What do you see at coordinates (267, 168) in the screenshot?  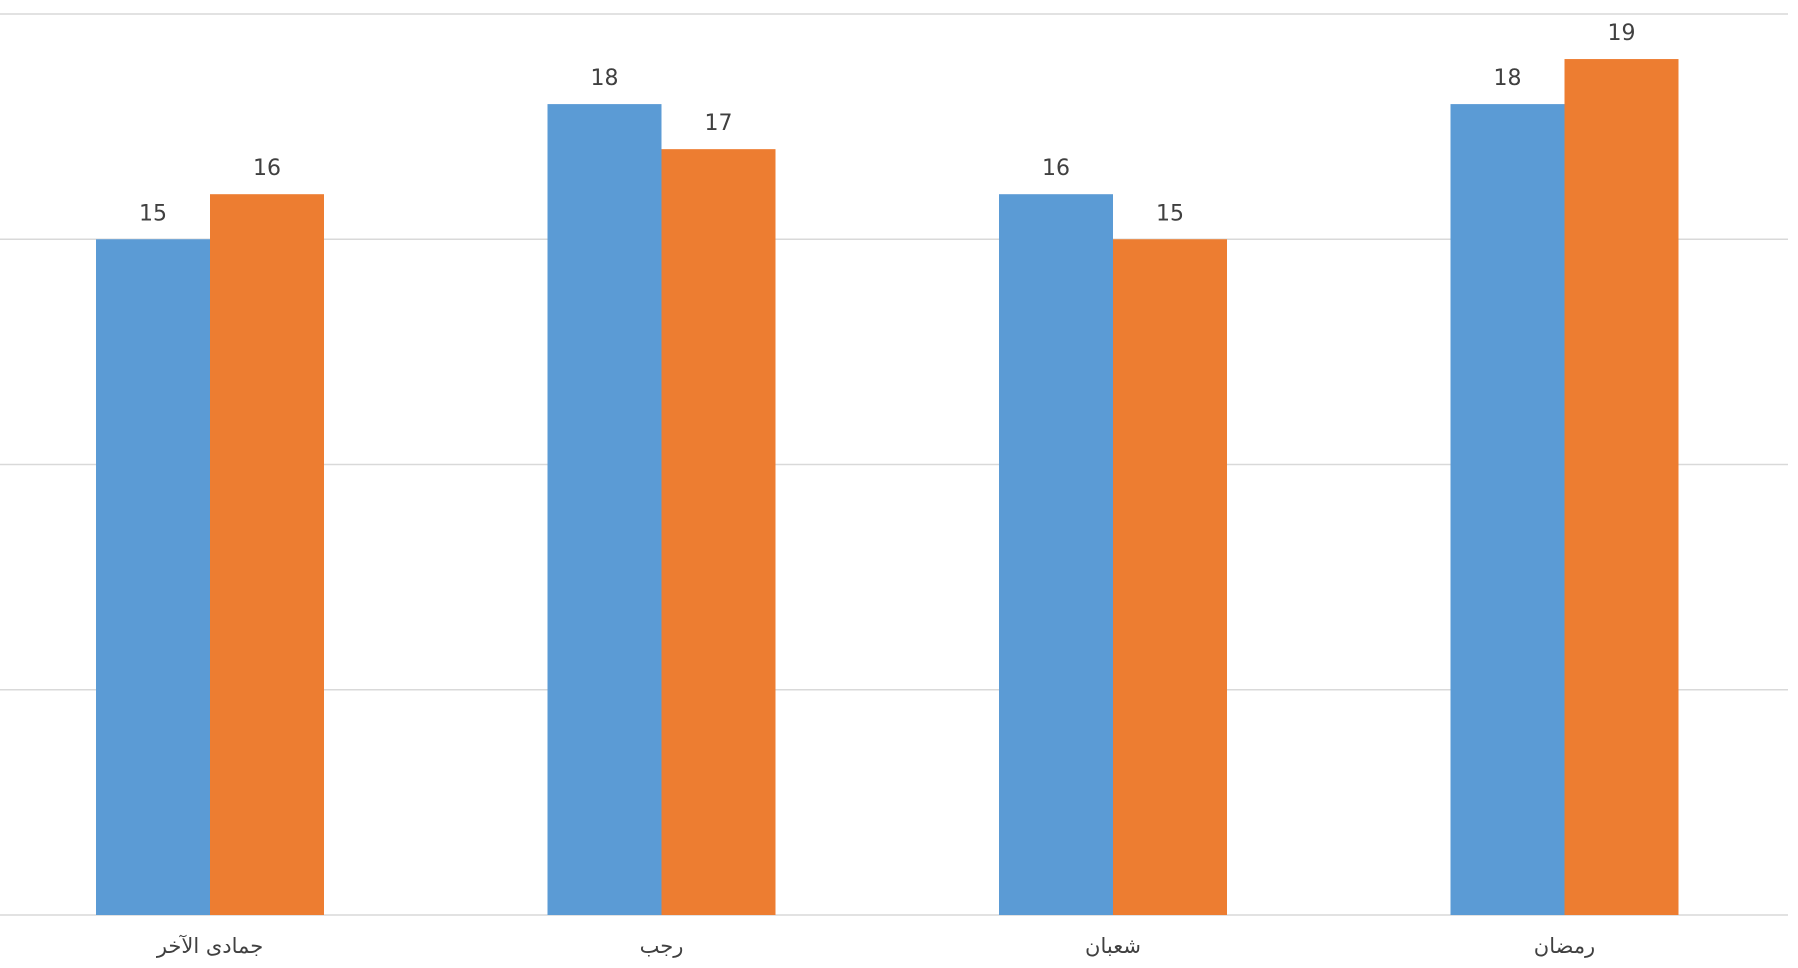 I see `data-label-series2-1: 16` at bounding box center [267, 168].